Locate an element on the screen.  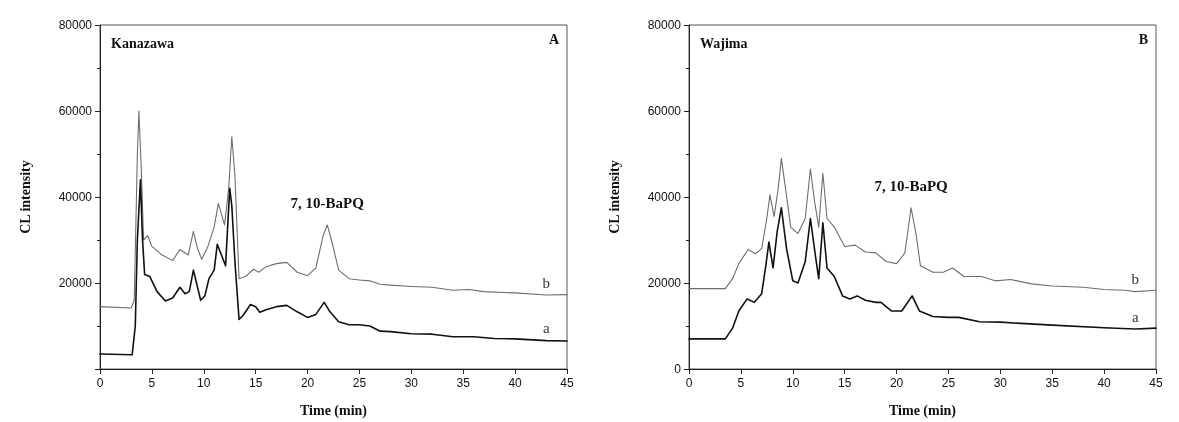
text: Kanazawa is located at coordinates (142, 43).